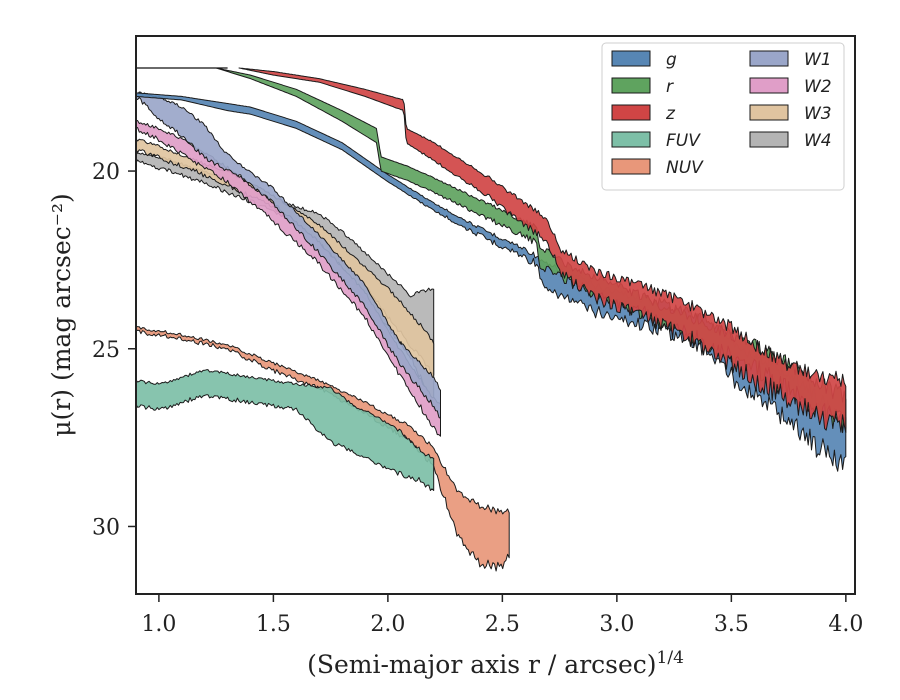 The width and height of the screenshot is (900, 700). What do you see at coordinates (670, 87) in the screenshot?
I see `legend-label-r: r` at bounding box center [670, 87].